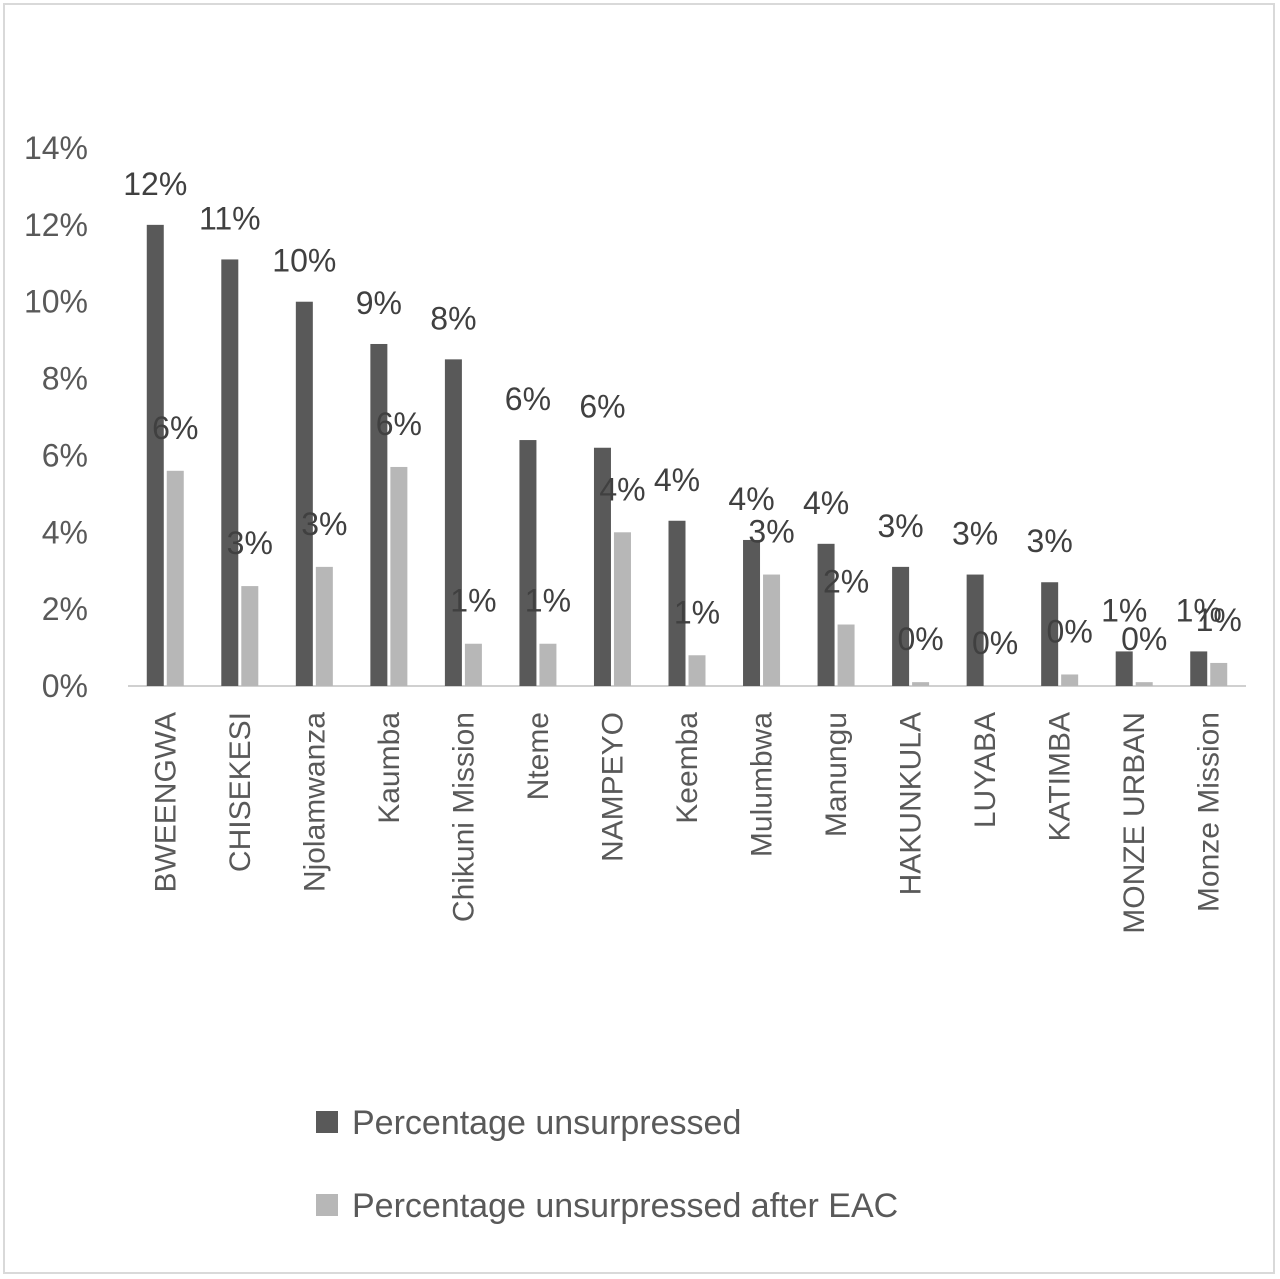 Image resolution: width=1280 pixels, height=1279 pixels. What do you see at coordinates (985, 770) in the screenshot?
I see `category-label: LUYABA` at bounding box center [985, 770].